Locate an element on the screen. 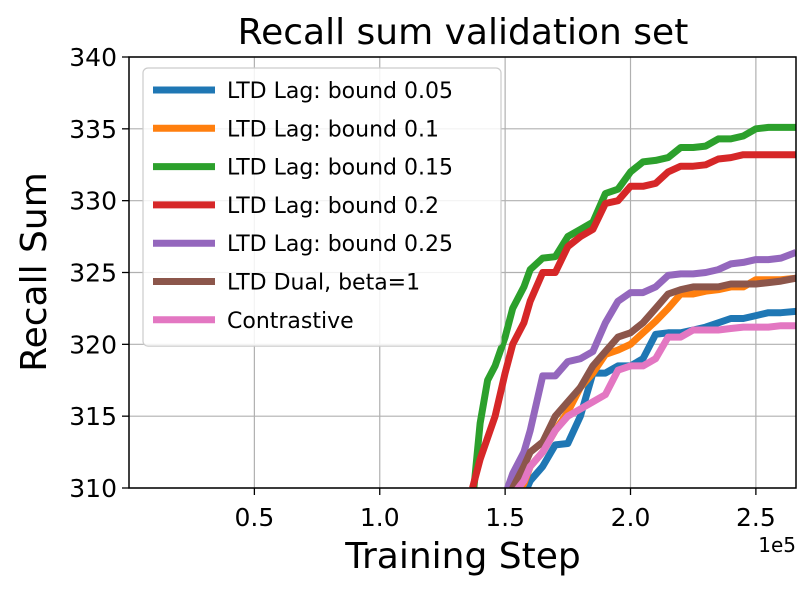 The image size is (810, 591). x-tick-label: 2.5 is located at coordinates (756, 517).